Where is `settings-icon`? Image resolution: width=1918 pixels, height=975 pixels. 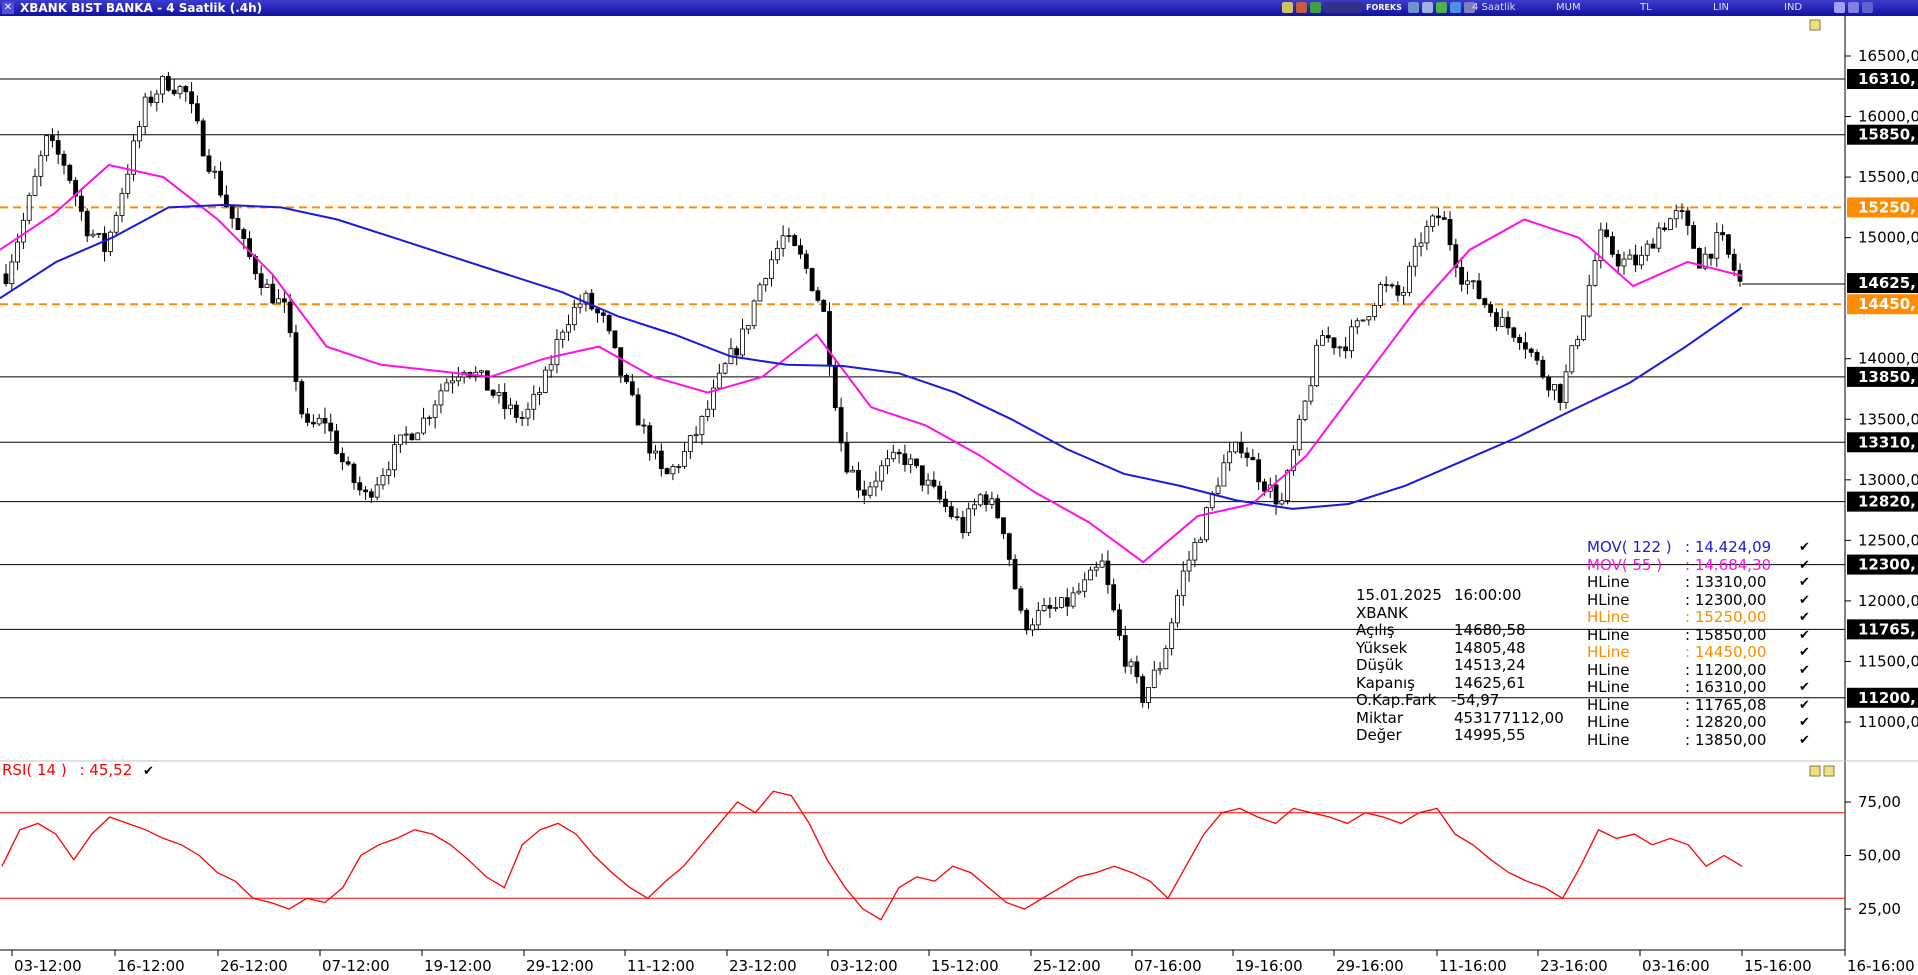
settings-icon is located at coordinates (1301, 7).